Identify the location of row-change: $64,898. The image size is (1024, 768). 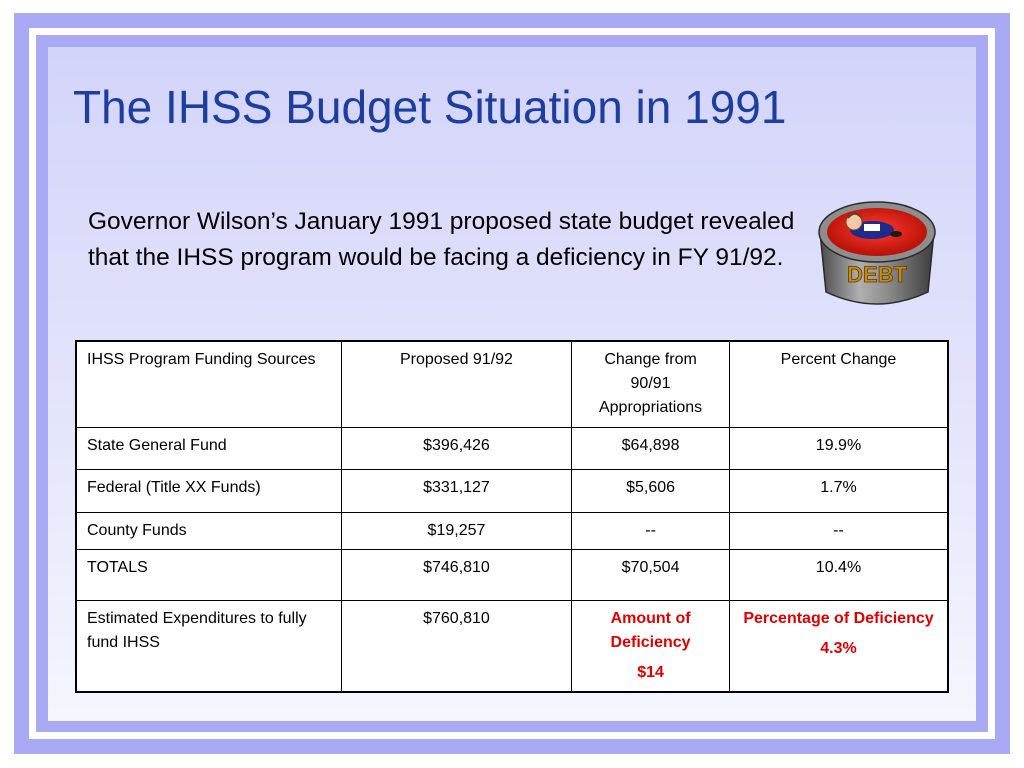
(650, 448).